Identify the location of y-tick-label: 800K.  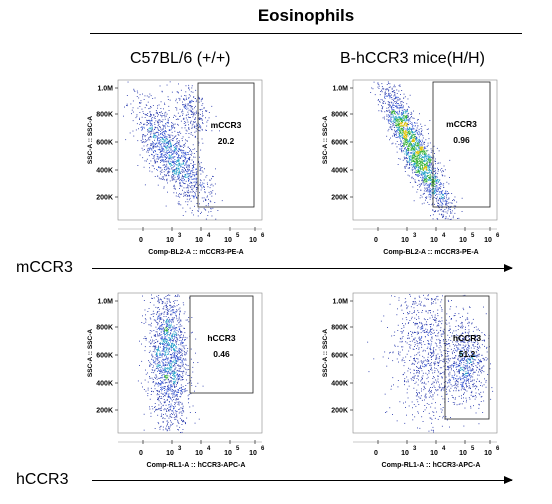
(104, 115).